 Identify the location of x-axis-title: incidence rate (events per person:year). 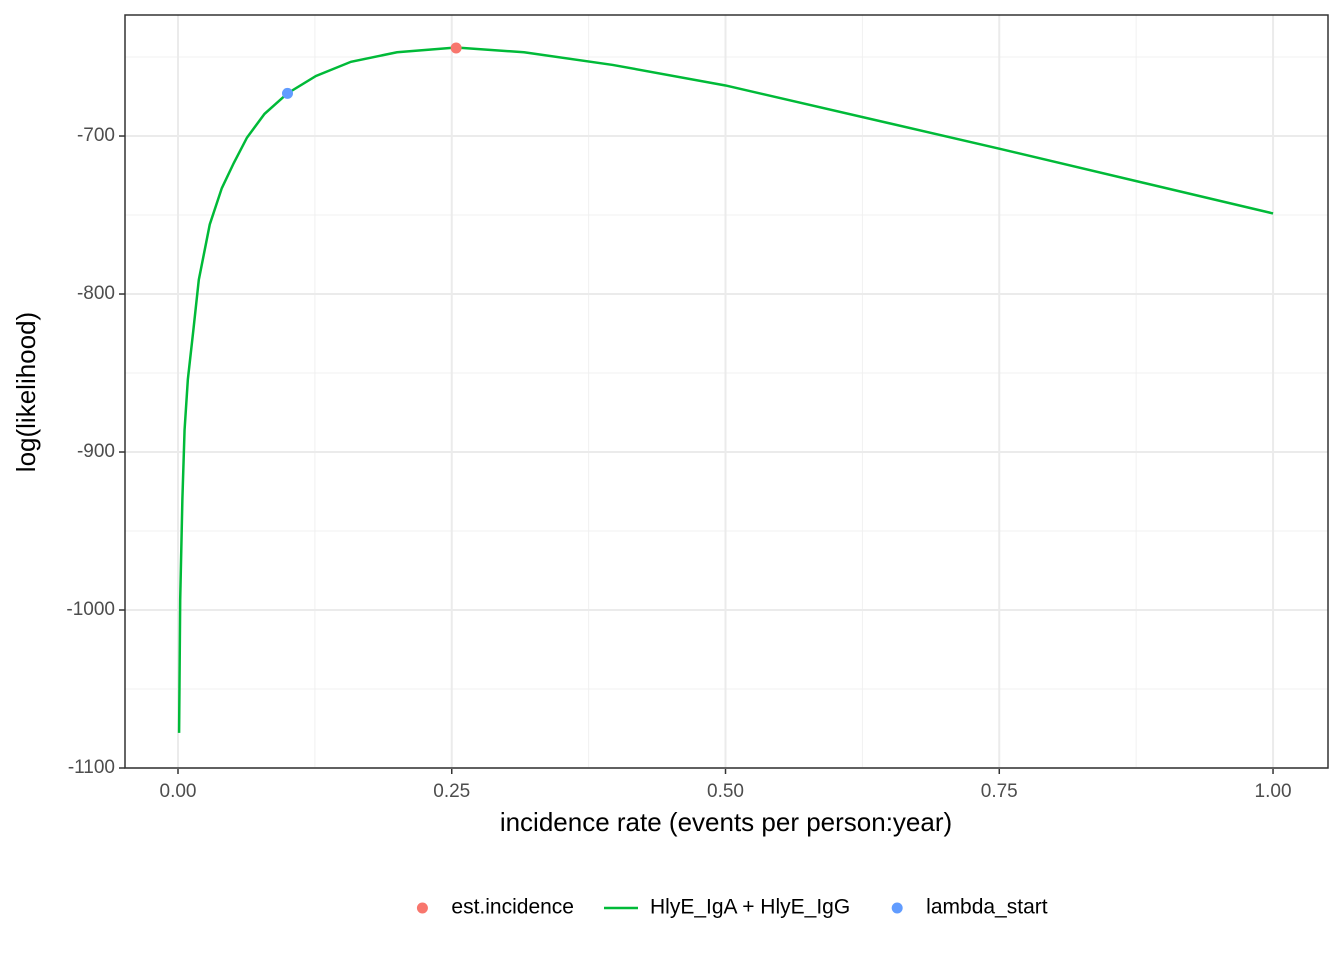
(726, 822).